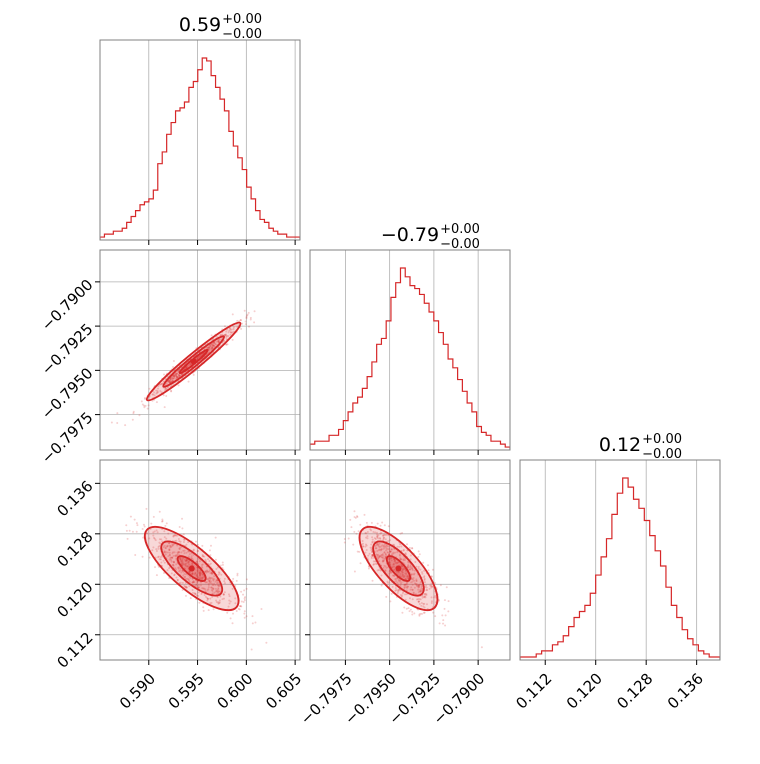  I want to click on title-err-minus-0: −0.00, so click(242, 34).